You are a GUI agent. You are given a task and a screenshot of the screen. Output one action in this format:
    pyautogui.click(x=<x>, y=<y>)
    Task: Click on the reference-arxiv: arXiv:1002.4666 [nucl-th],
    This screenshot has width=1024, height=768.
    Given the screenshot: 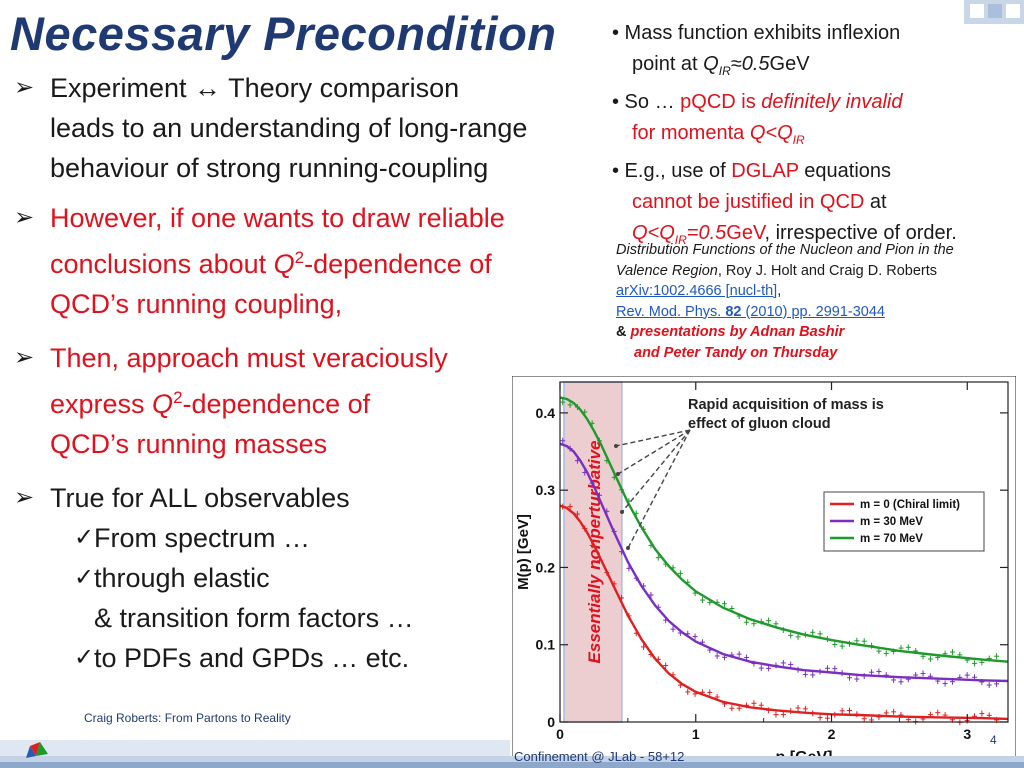 What is the action you would take?
    pyautogui.click(x=699, y=291)
    